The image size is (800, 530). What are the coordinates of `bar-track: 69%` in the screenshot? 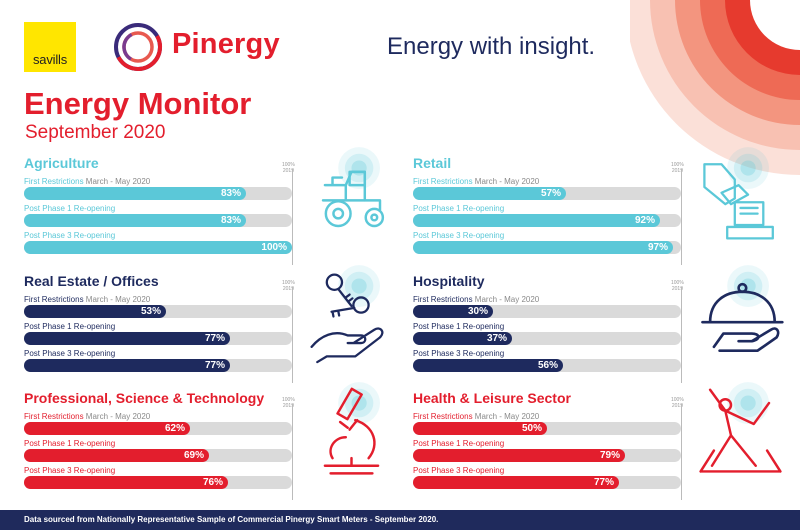 It's located at (158, 455).